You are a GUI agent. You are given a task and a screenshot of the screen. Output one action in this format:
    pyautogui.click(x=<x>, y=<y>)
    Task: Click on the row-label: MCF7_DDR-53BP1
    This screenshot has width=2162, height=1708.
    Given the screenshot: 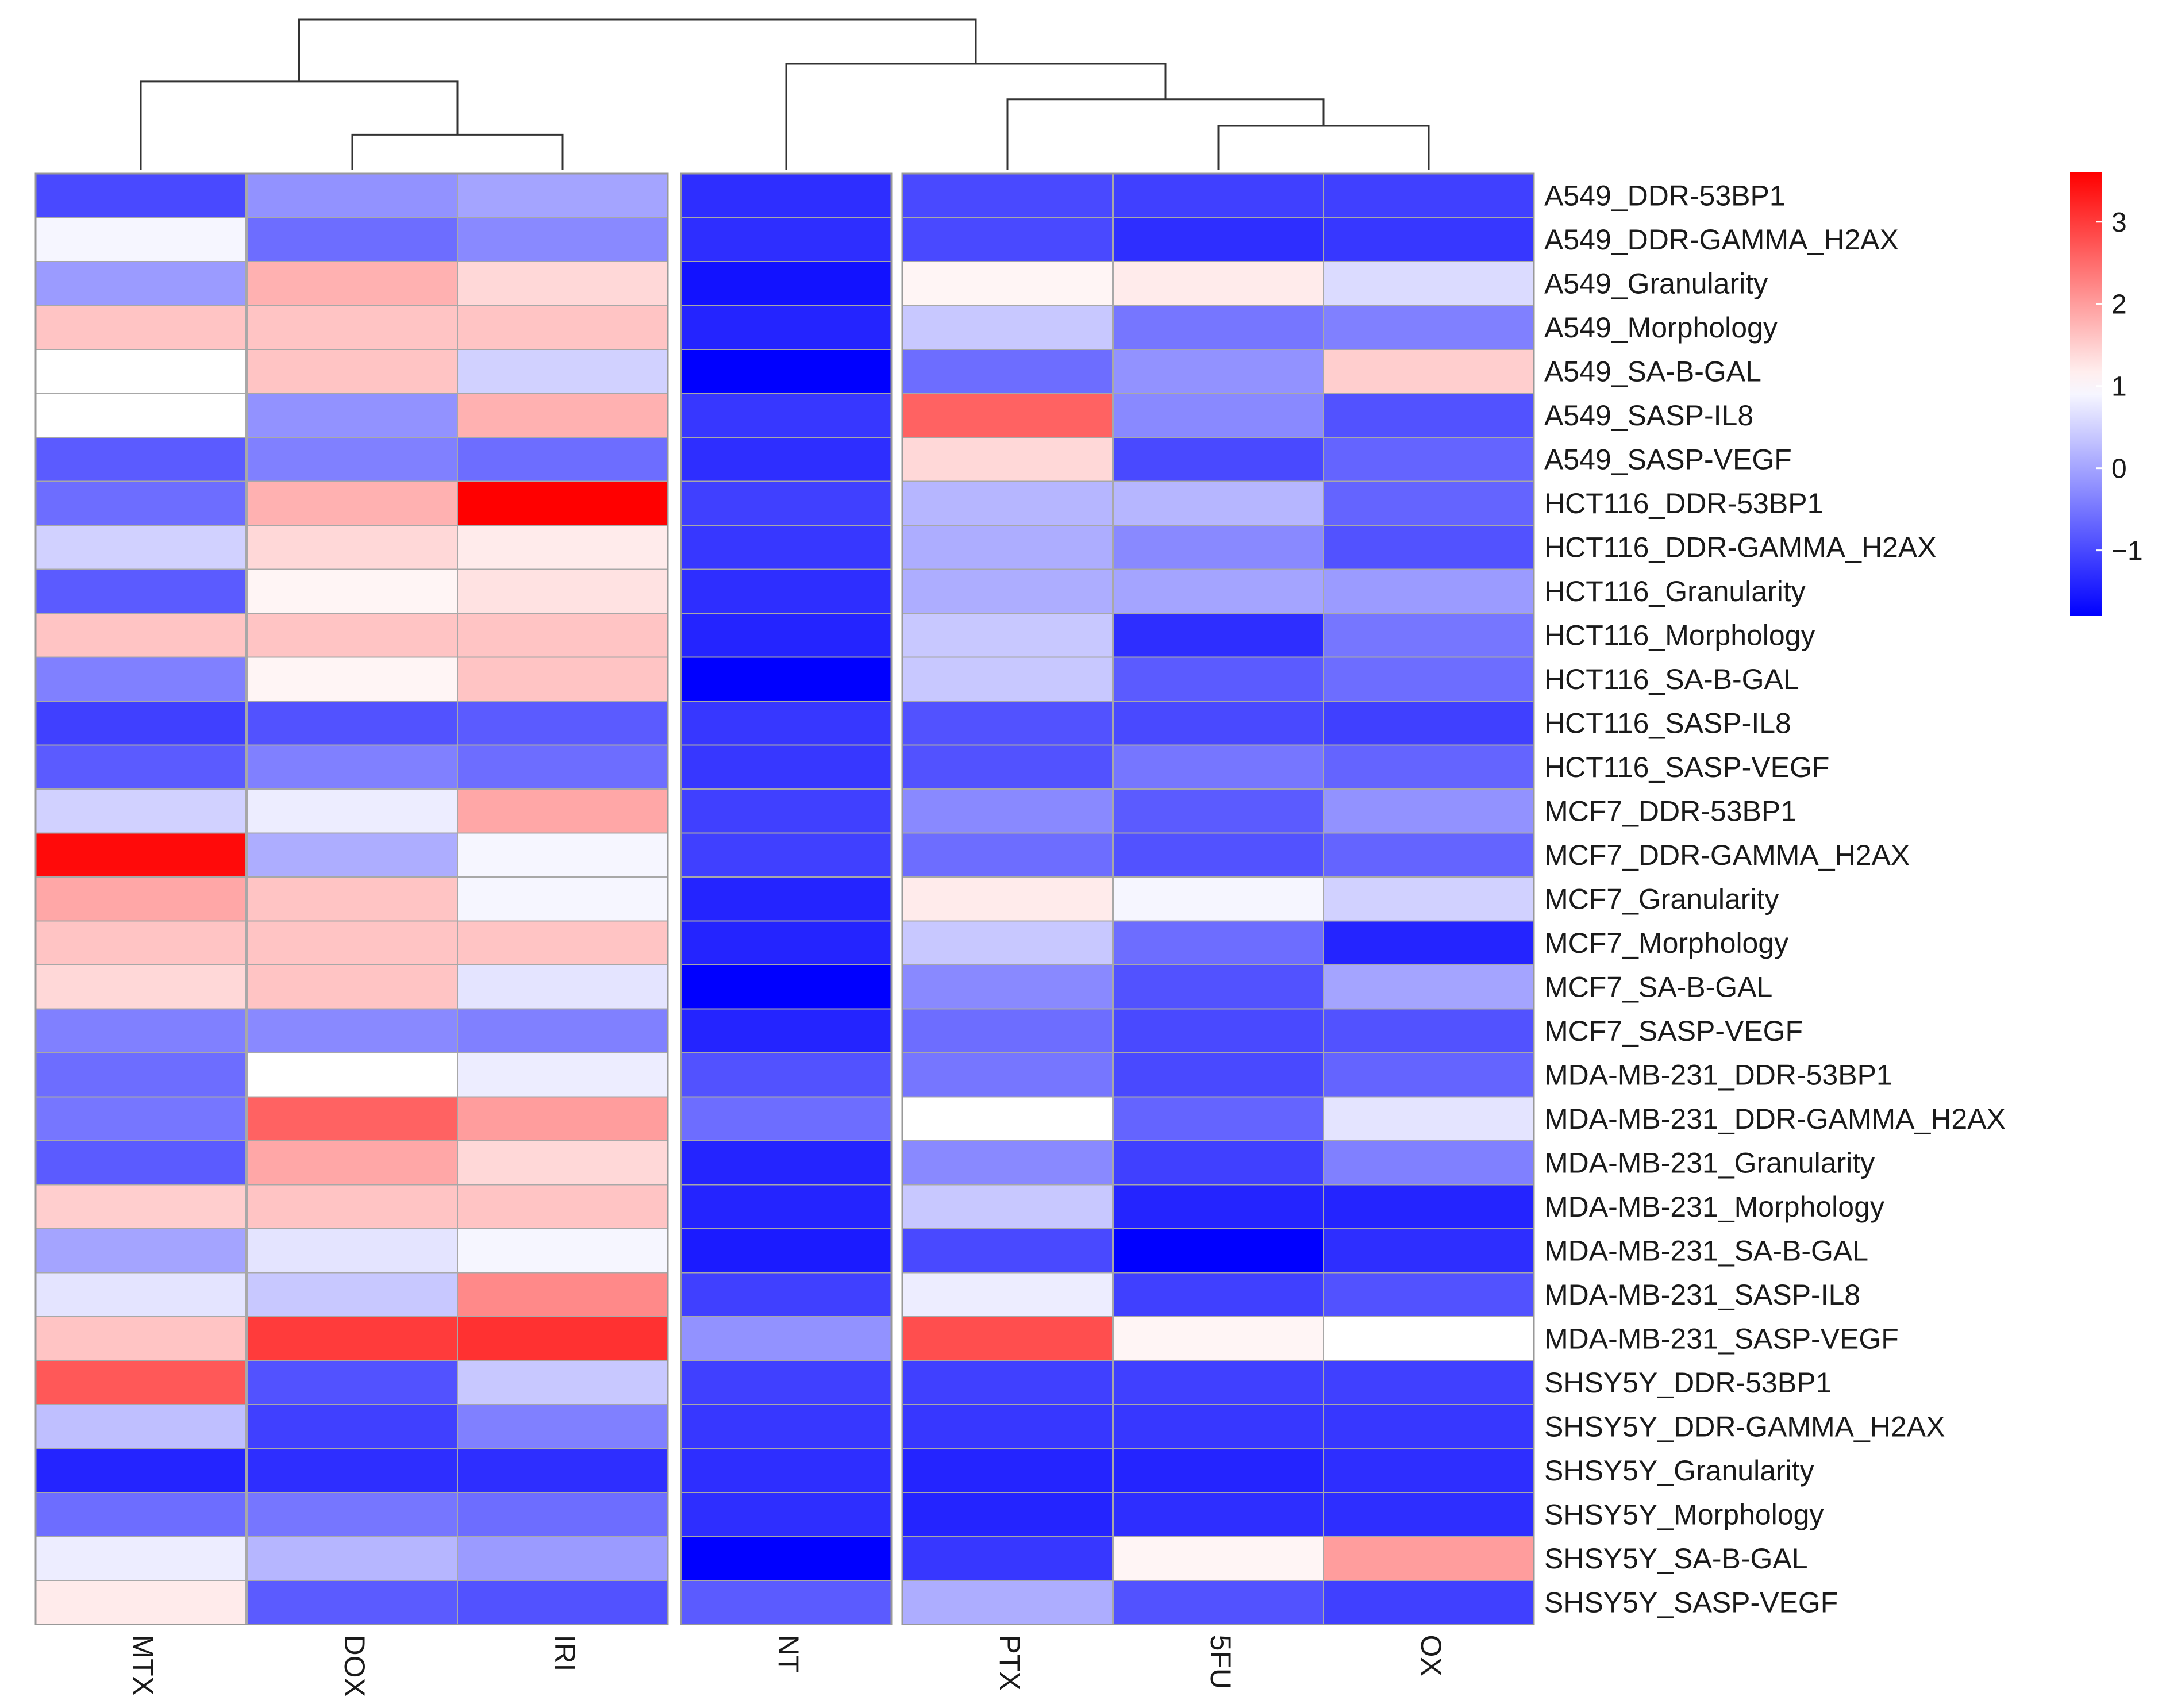 What is the action you would take?
    pyautogui.click(x=1670, y=811)
    